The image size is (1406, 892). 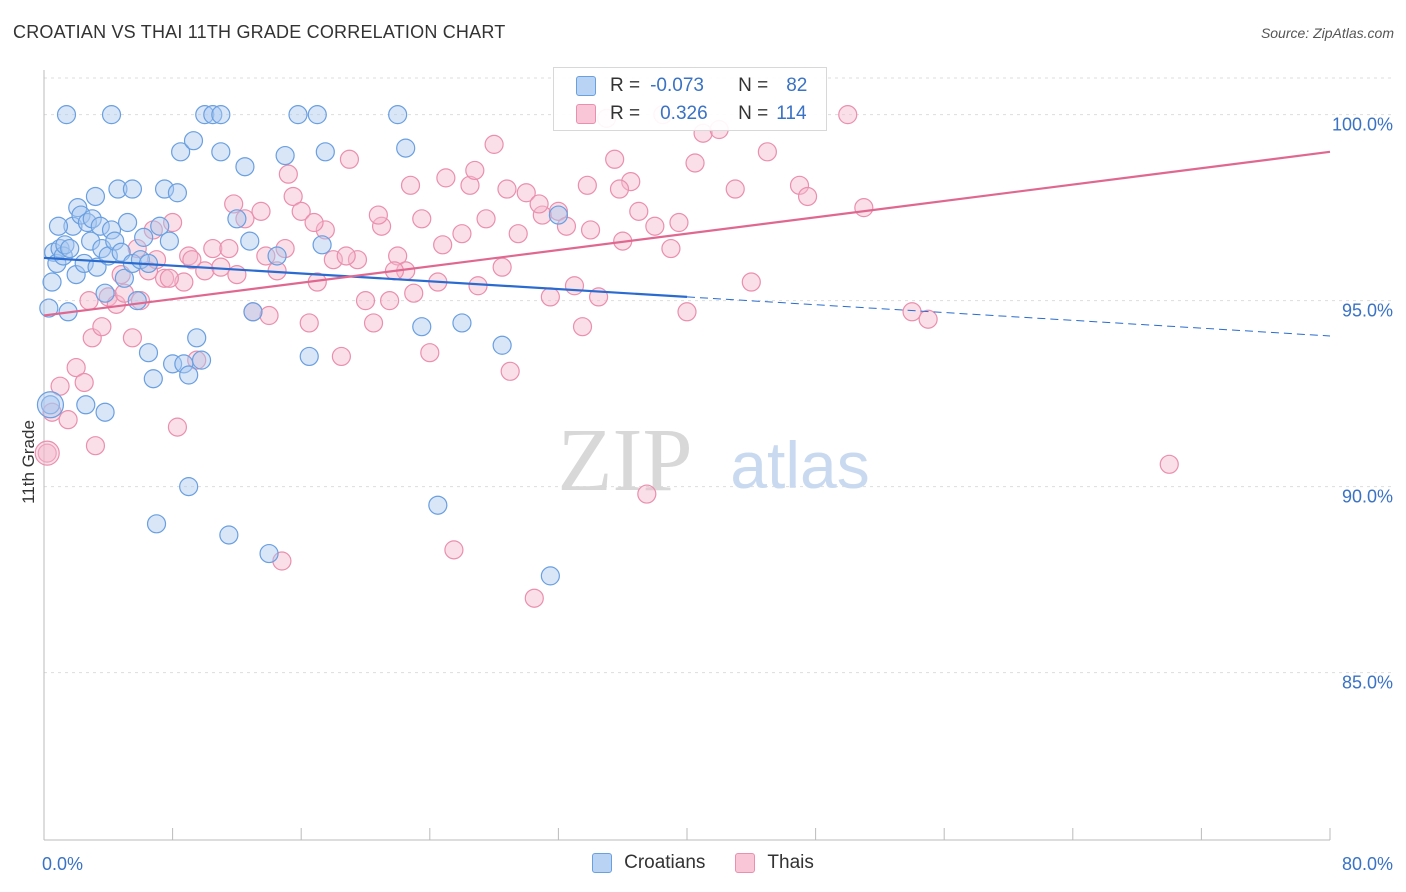 I want to click on legend-row-croatians: R = -0.073 N = 82, so click(x=691, y=86).